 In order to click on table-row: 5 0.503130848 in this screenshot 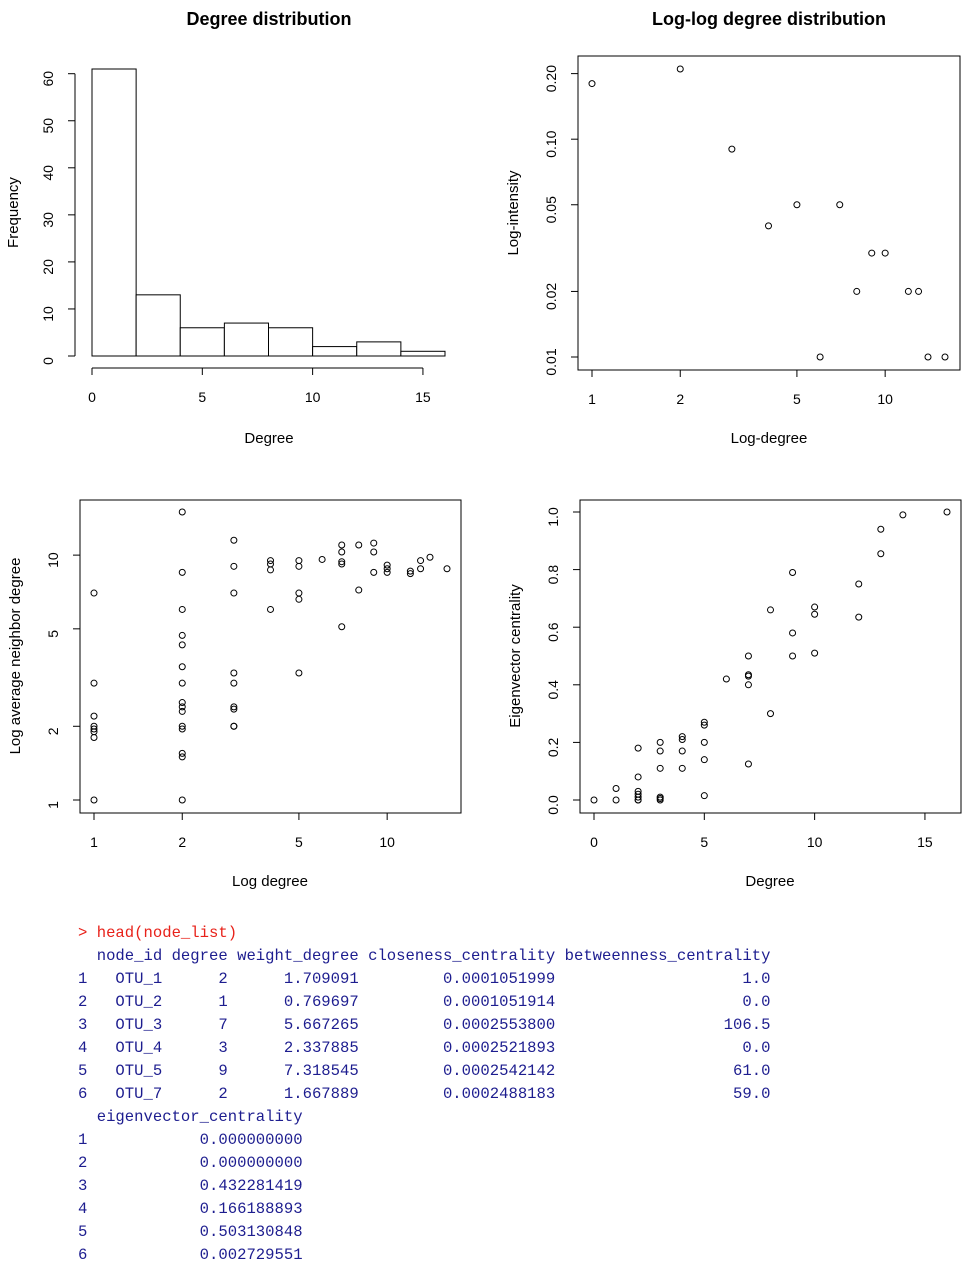, I will do `click(190, 1232)`.